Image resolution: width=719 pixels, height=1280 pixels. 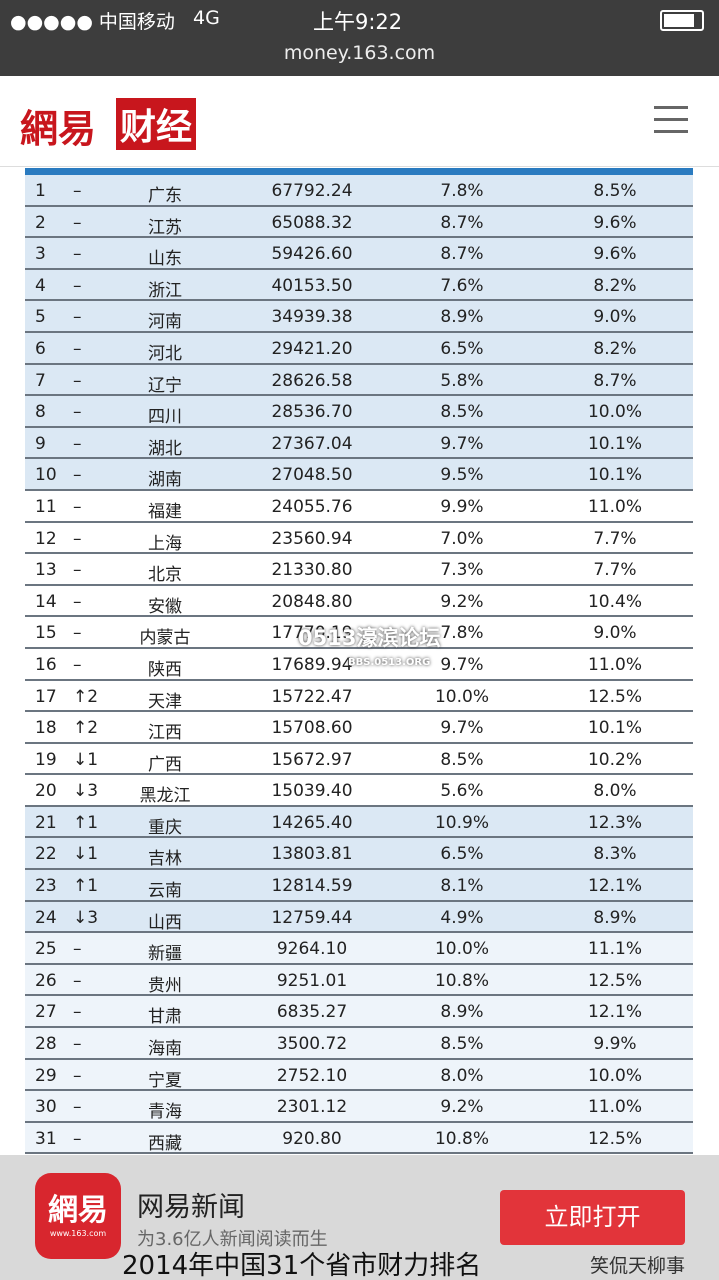 I want to click on gdp-cell: 6835.27, so click(x=312, y=1012).